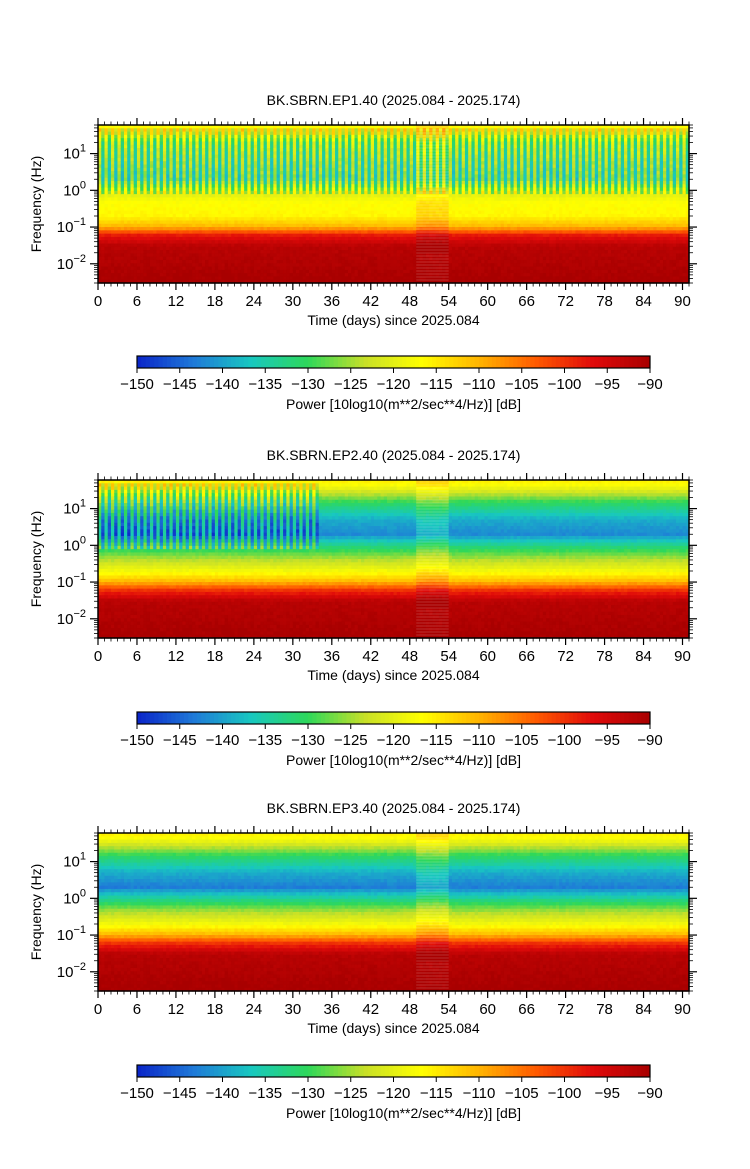 Image resolution: width=750 pixels, height=1169 pixels. I want to click on x-tick-label: 48, so click(409, 1009).